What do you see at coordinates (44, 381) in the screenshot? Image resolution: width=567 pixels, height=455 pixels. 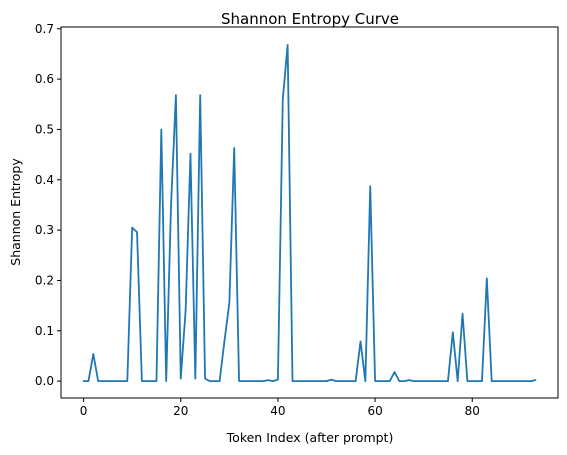 I see `y-tick-label: 0.0` at bounding box center [44, 381].